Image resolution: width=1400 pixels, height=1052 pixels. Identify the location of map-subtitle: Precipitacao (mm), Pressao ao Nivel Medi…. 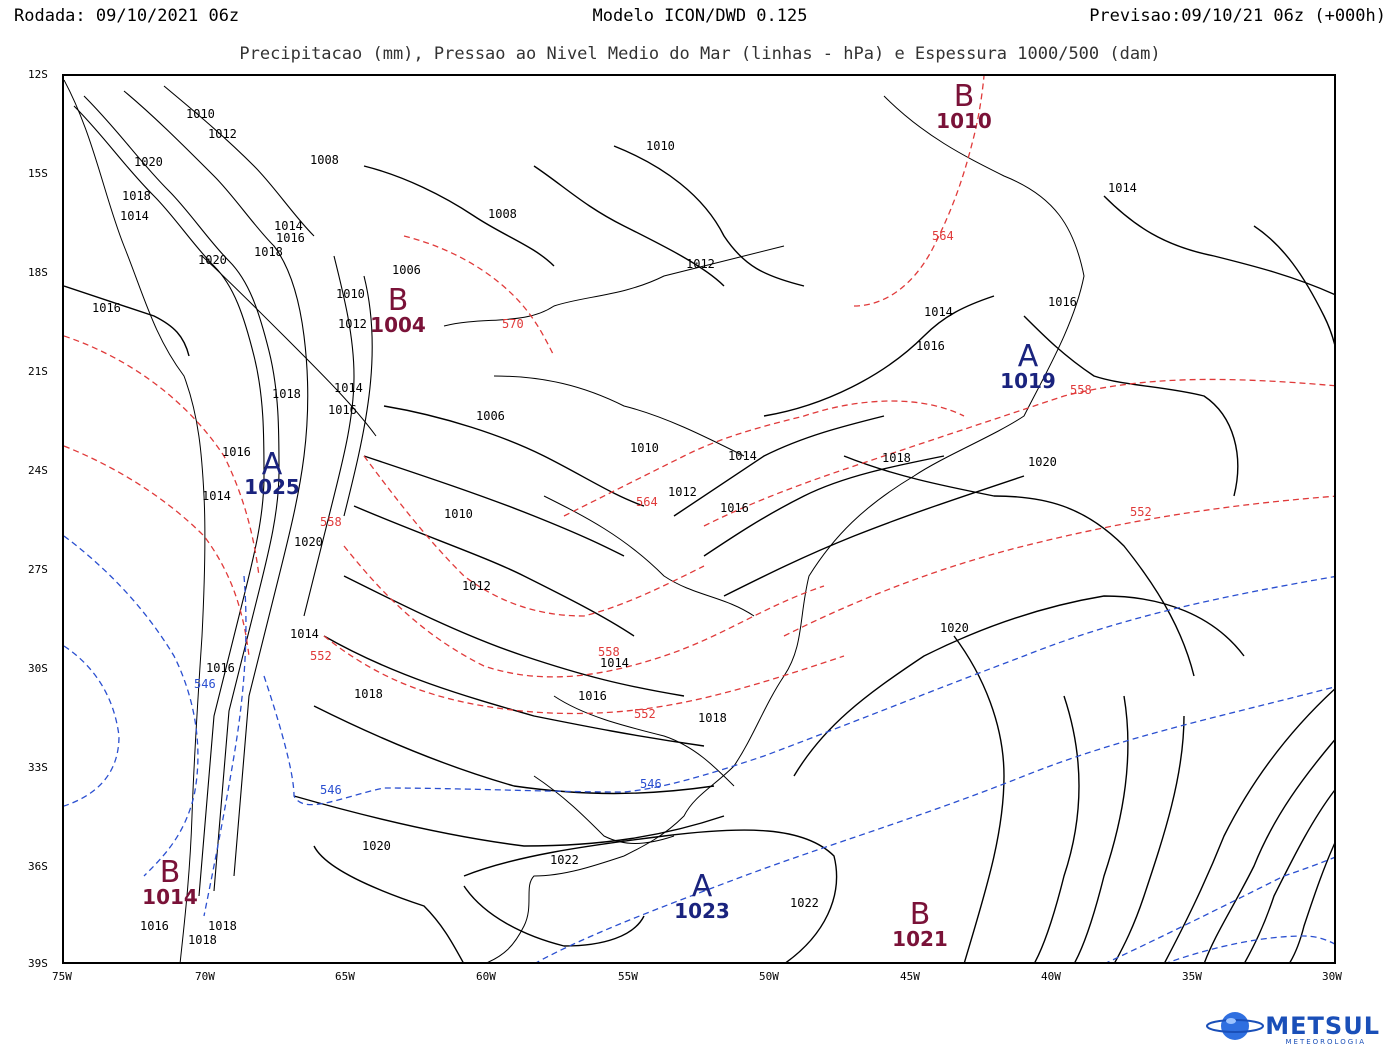
(700, 54).